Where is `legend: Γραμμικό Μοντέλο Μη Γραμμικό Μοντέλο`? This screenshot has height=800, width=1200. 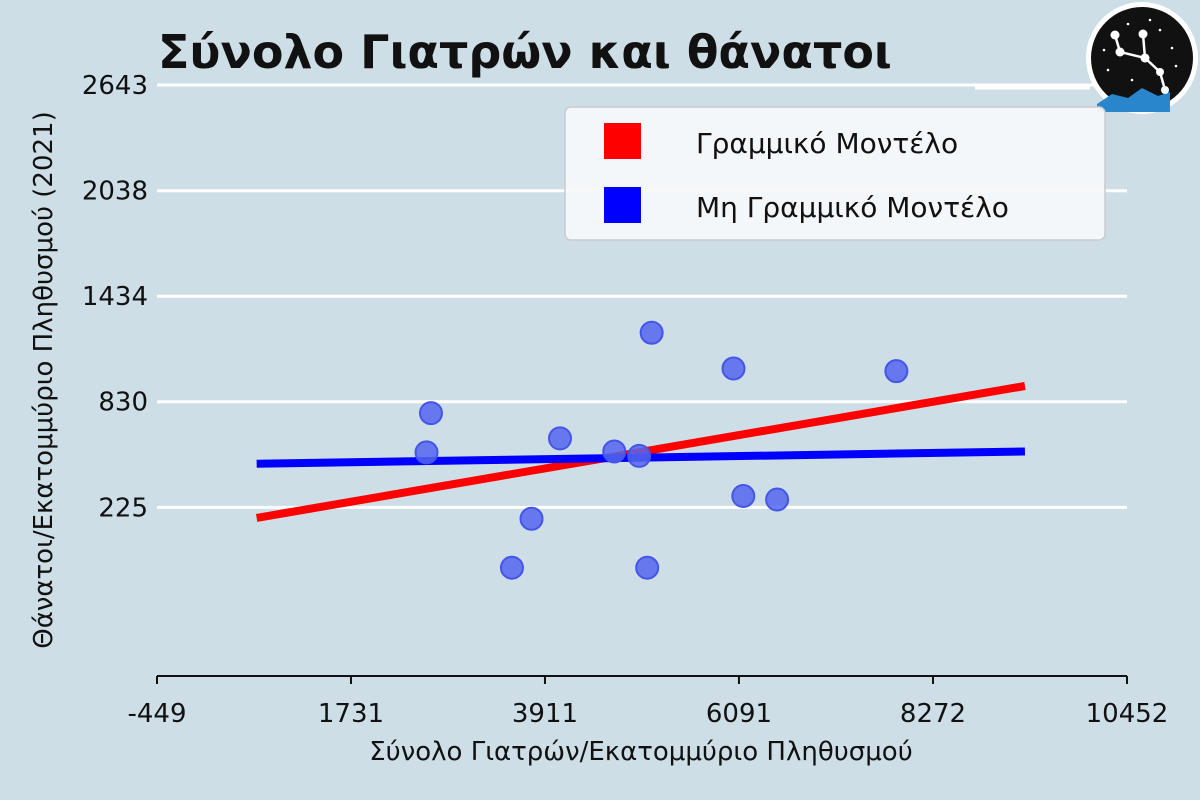
legend: Γραμμικό Μοντέλο Μη Γραμμικό Μοντέλο is located at coordinates (835, 173).